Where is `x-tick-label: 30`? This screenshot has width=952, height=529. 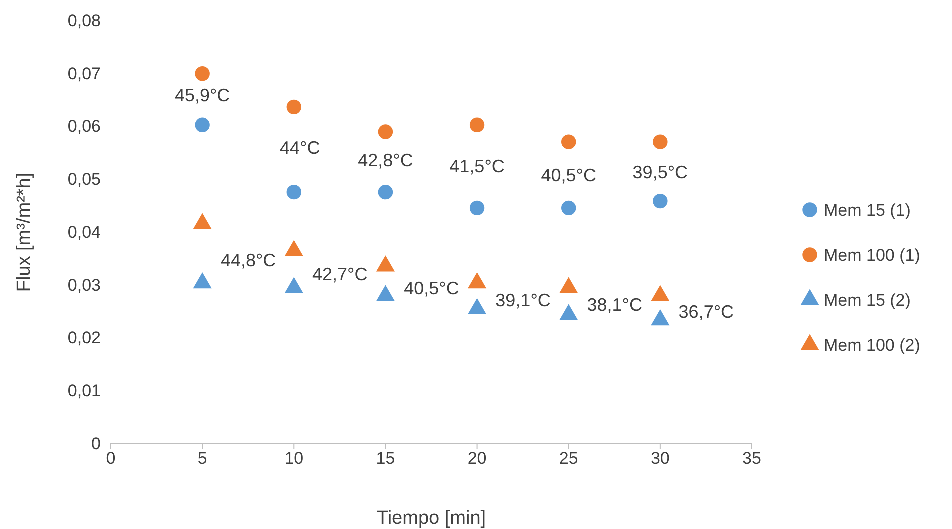 x-tick-label: 30 is located at coordinates (660, 458).